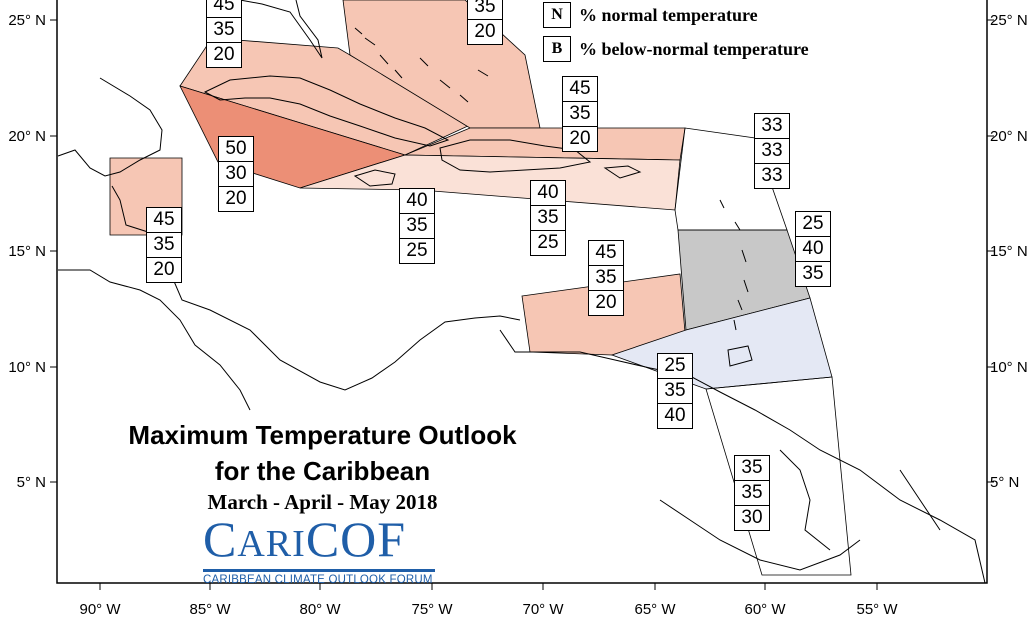  I want to click on prob-box-belize: 45 35 20, so click(164, 245).